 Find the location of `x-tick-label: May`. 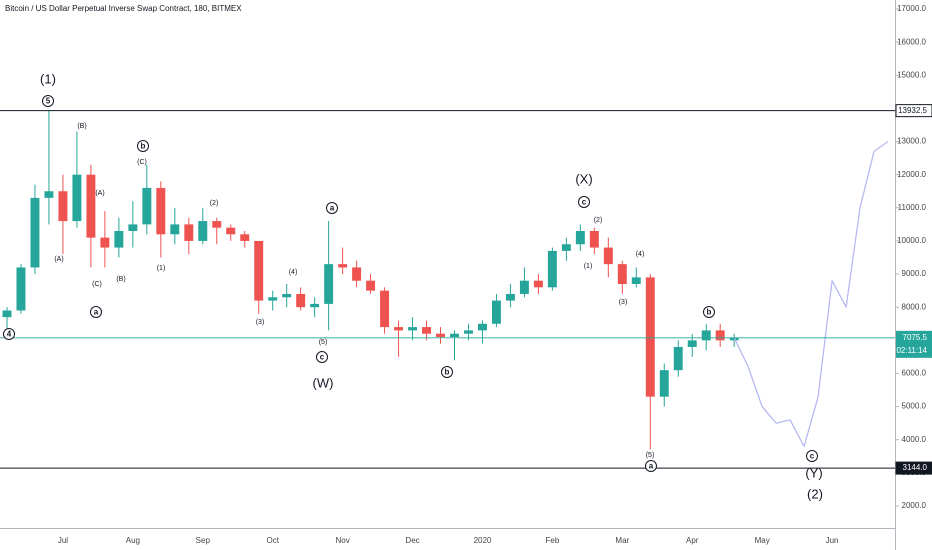

x-tick-label: May is located at coordinates (762, 540).